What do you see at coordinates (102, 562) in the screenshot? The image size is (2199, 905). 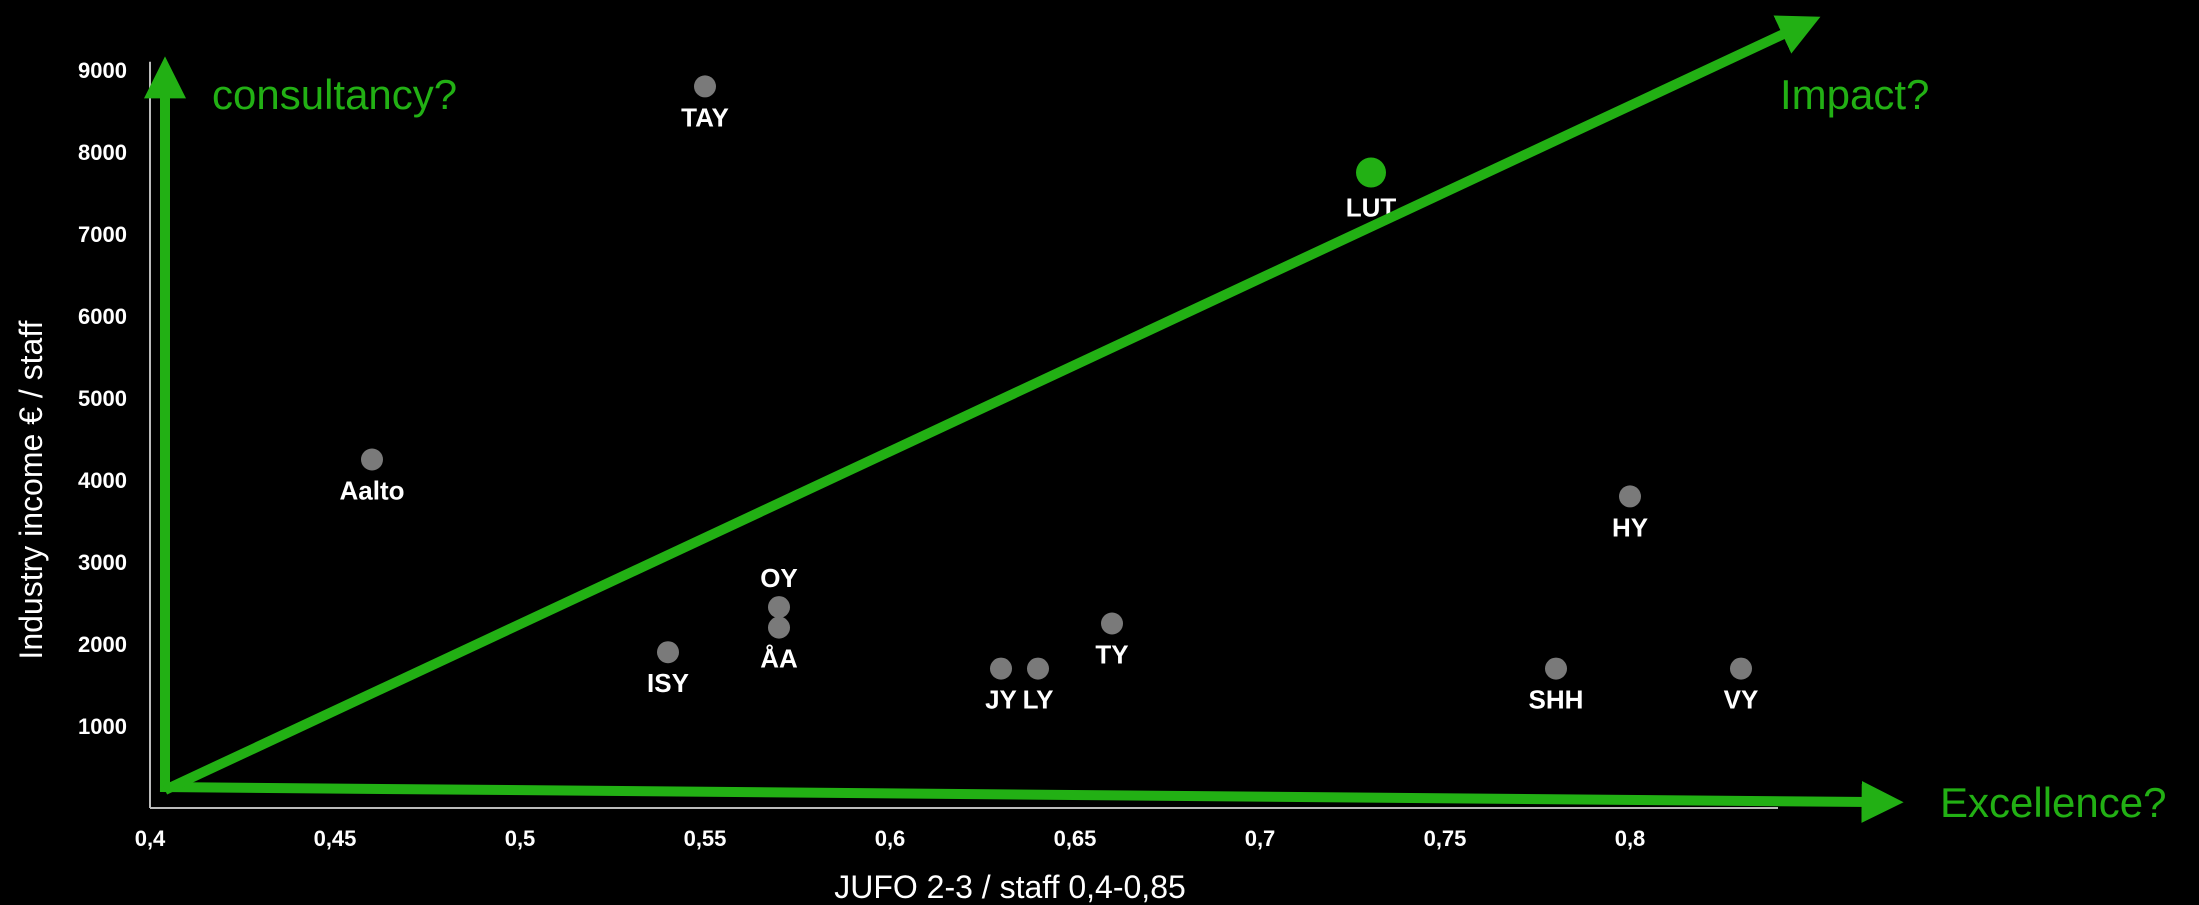 I see `y-tick-label: 3000` at bounding box center [102, 562].